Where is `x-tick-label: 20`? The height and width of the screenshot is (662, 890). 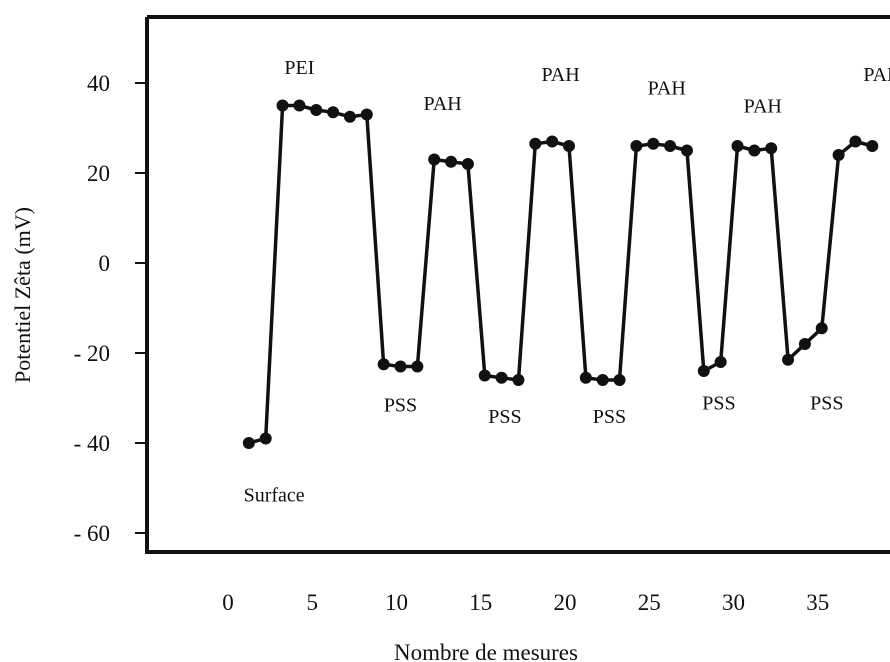 x-tick-label: 20 is located at coordinates (565, 602).